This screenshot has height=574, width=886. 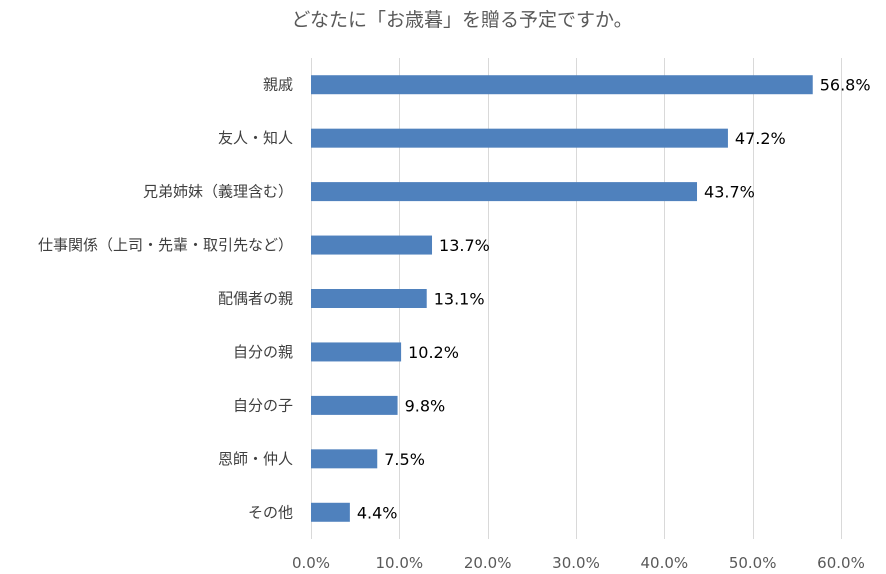 I want to click on value-label-2: 43.7%, so click(x=729, y=192).